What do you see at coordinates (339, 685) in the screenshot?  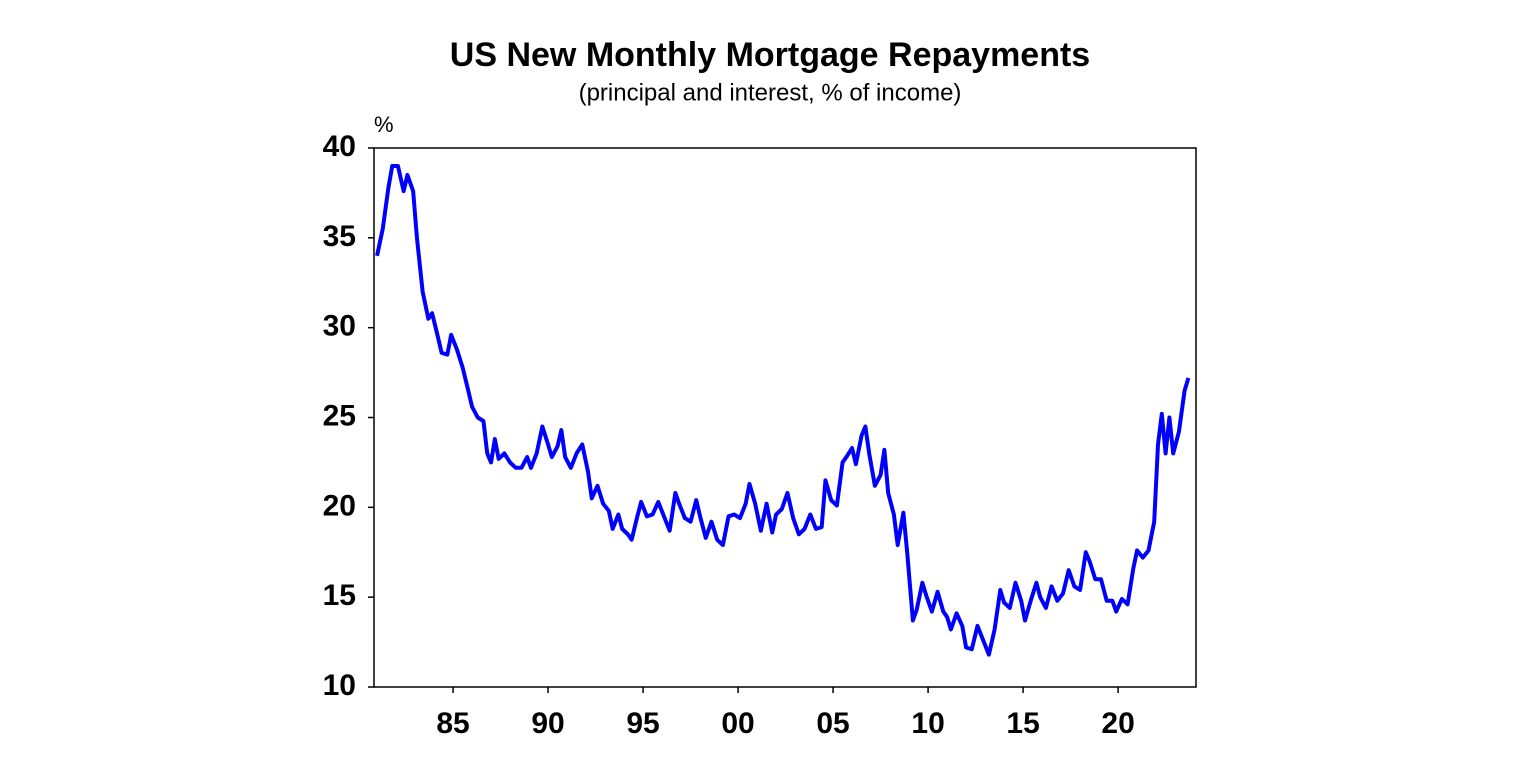 I see `y-tick-label: 10` at bounding box center [339, 685].